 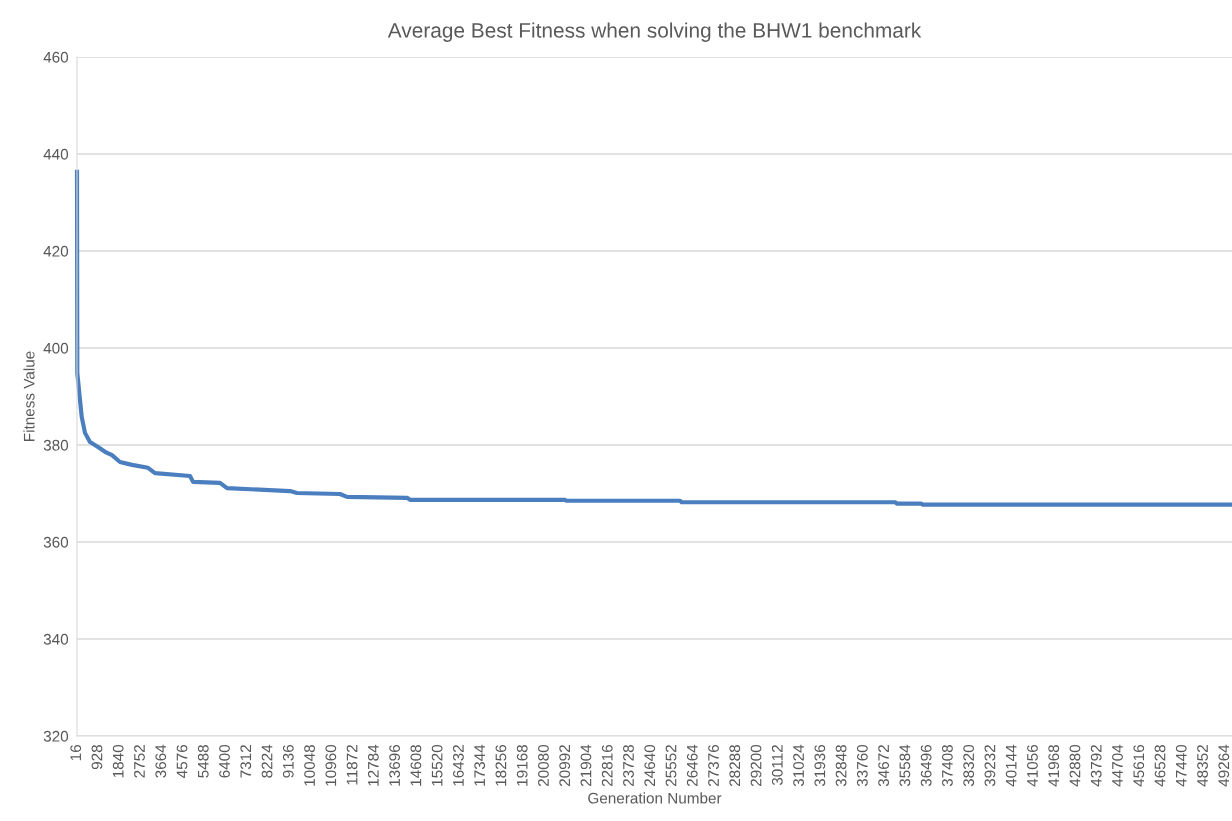 What do you see at coordinates (777, 765) in the screenshot?
I see `x-tick-label: 30112` at bounding box center [777, 765].